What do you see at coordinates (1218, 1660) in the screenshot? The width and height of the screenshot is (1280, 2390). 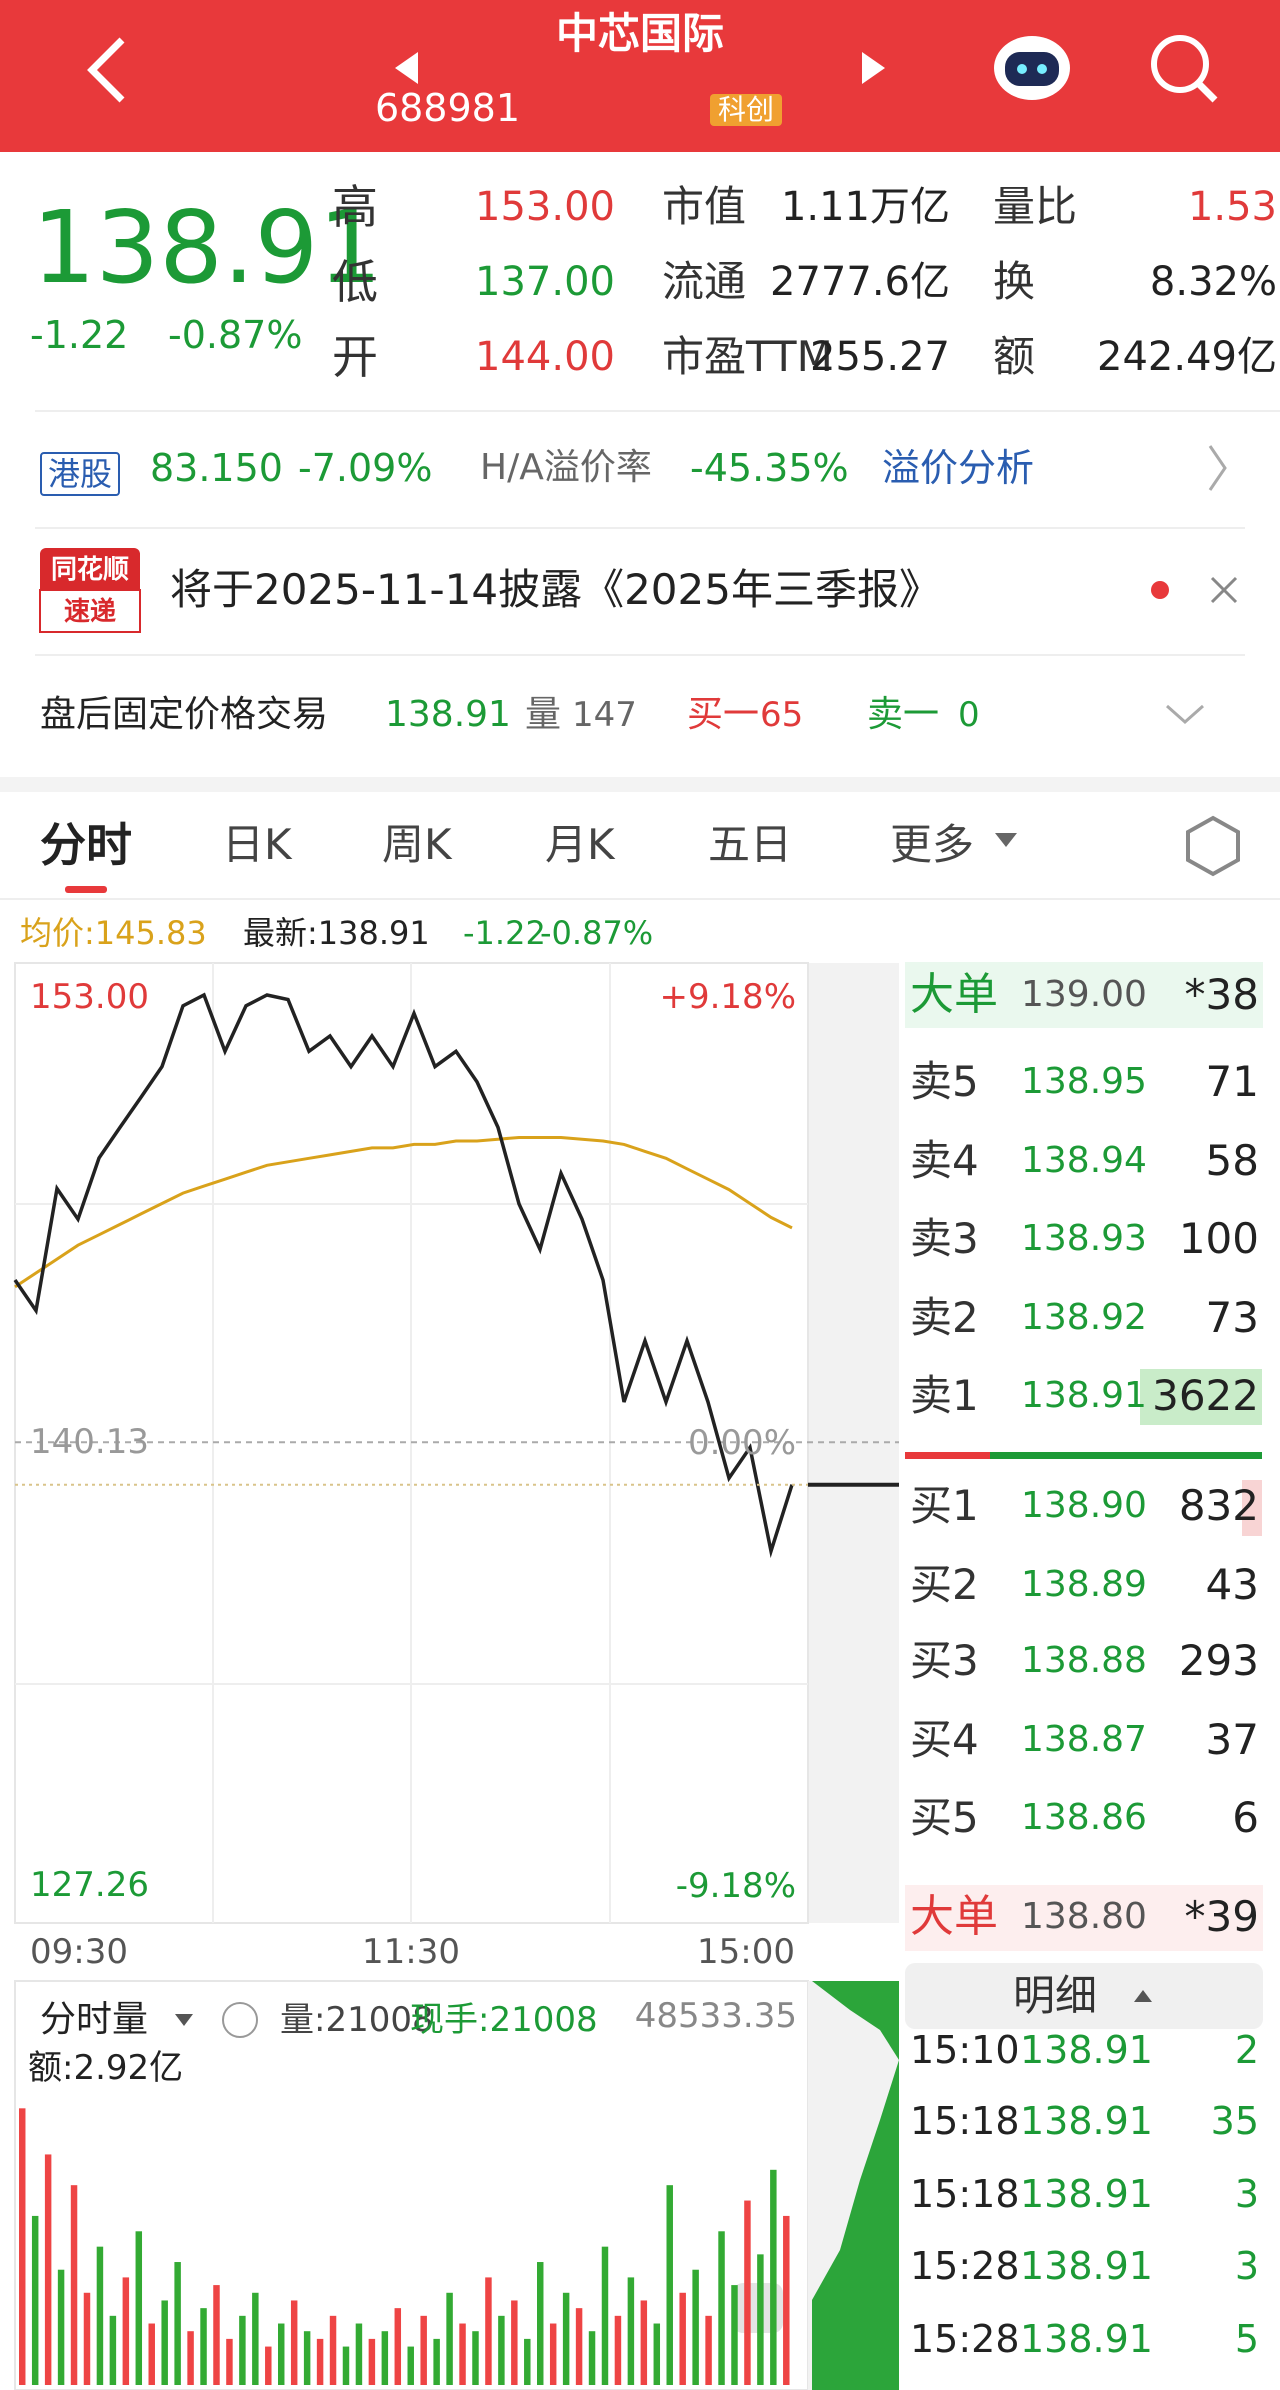 I see `book-qty: 293` at bounding box center [1218, 1660].